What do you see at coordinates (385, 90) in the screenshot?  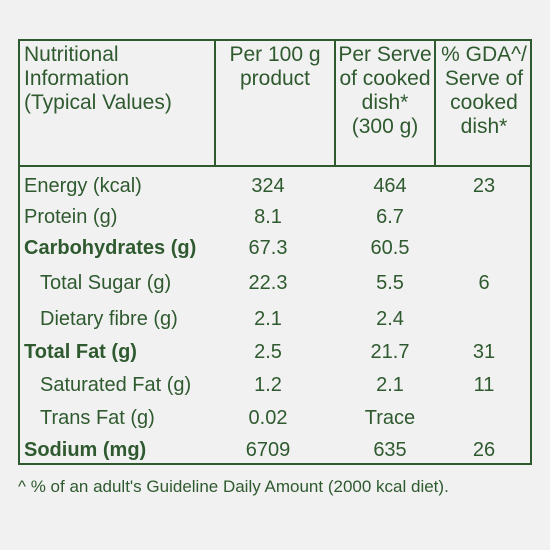 I see `header-per-serve: Per Serve of cooked dish* (300 g)` at bounding box center [385, 90].